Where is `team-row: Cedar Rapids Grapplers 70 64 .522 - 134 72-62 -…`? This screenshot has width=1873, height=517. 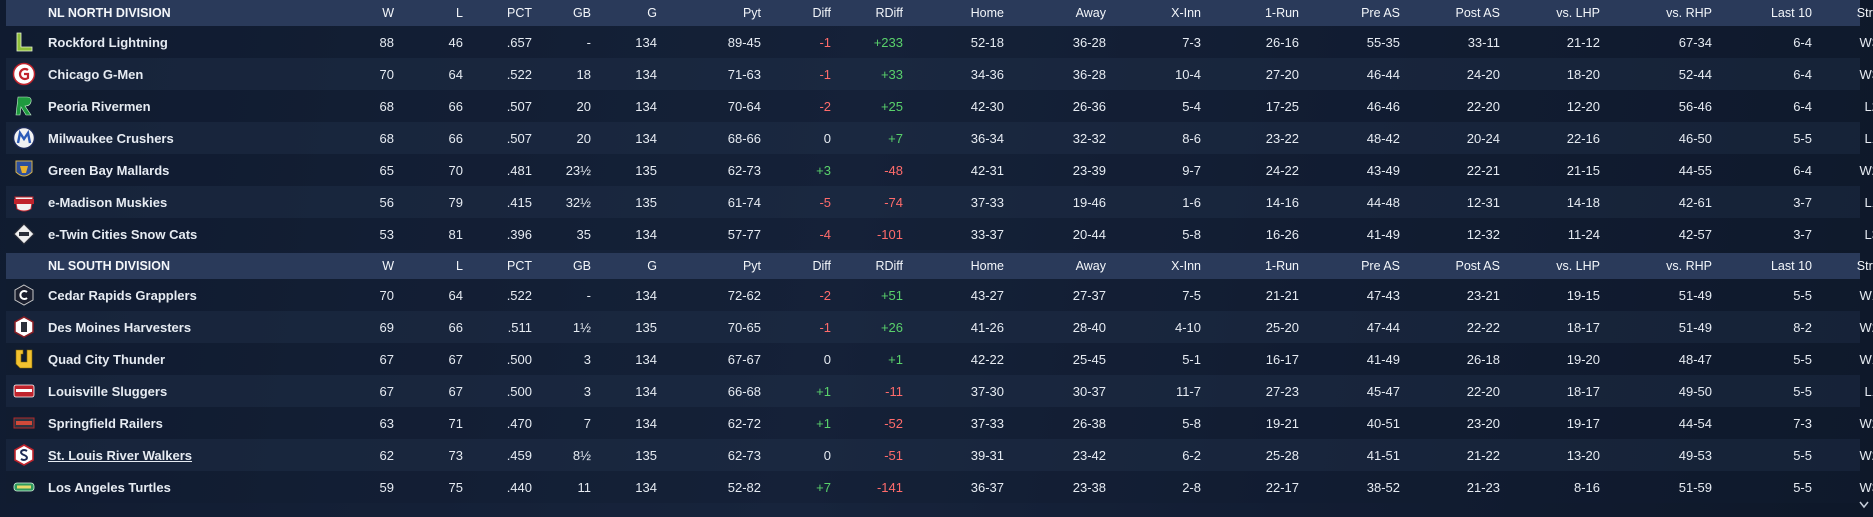 team-row: Cedar Rapids Grapplers 70 64 .522 - 134 72-62 -… is located at coordinates (939, 295).